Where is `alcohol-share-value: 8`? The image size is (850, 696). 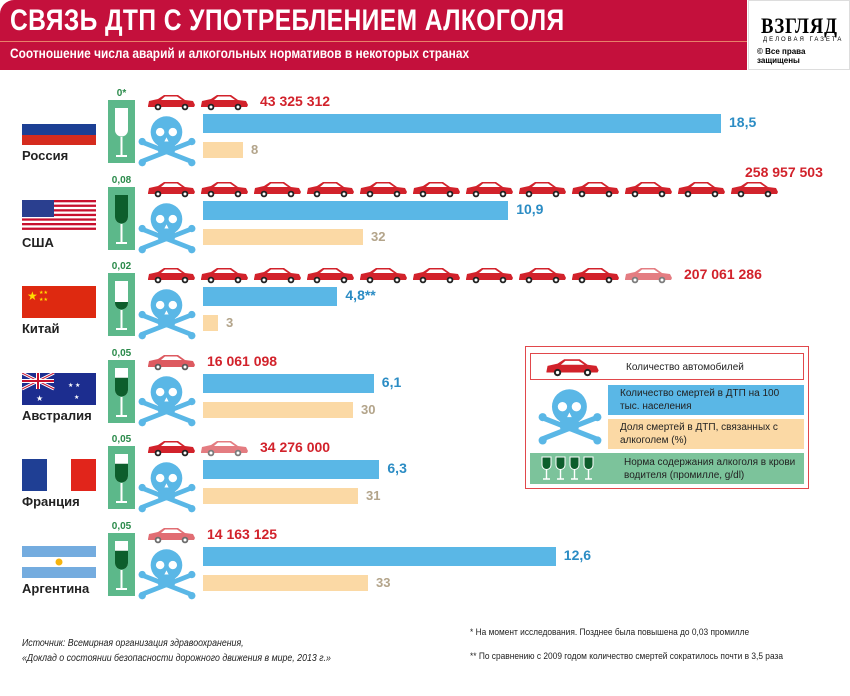
alcohol-share-value: 8 is located at coordinates (255, 149).